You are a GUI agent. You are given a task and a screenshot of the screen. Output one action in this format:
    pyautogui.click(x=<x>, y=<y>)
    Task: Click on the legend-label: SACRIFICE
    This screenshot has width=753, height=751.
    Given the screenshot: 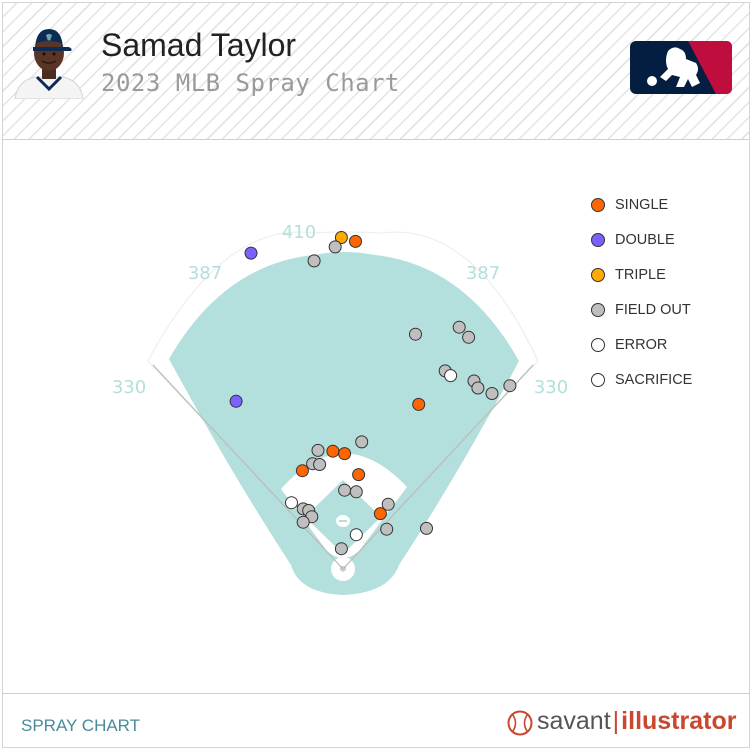 What is the action you would take?
    pyautogui.click(x=654, y=380)
    